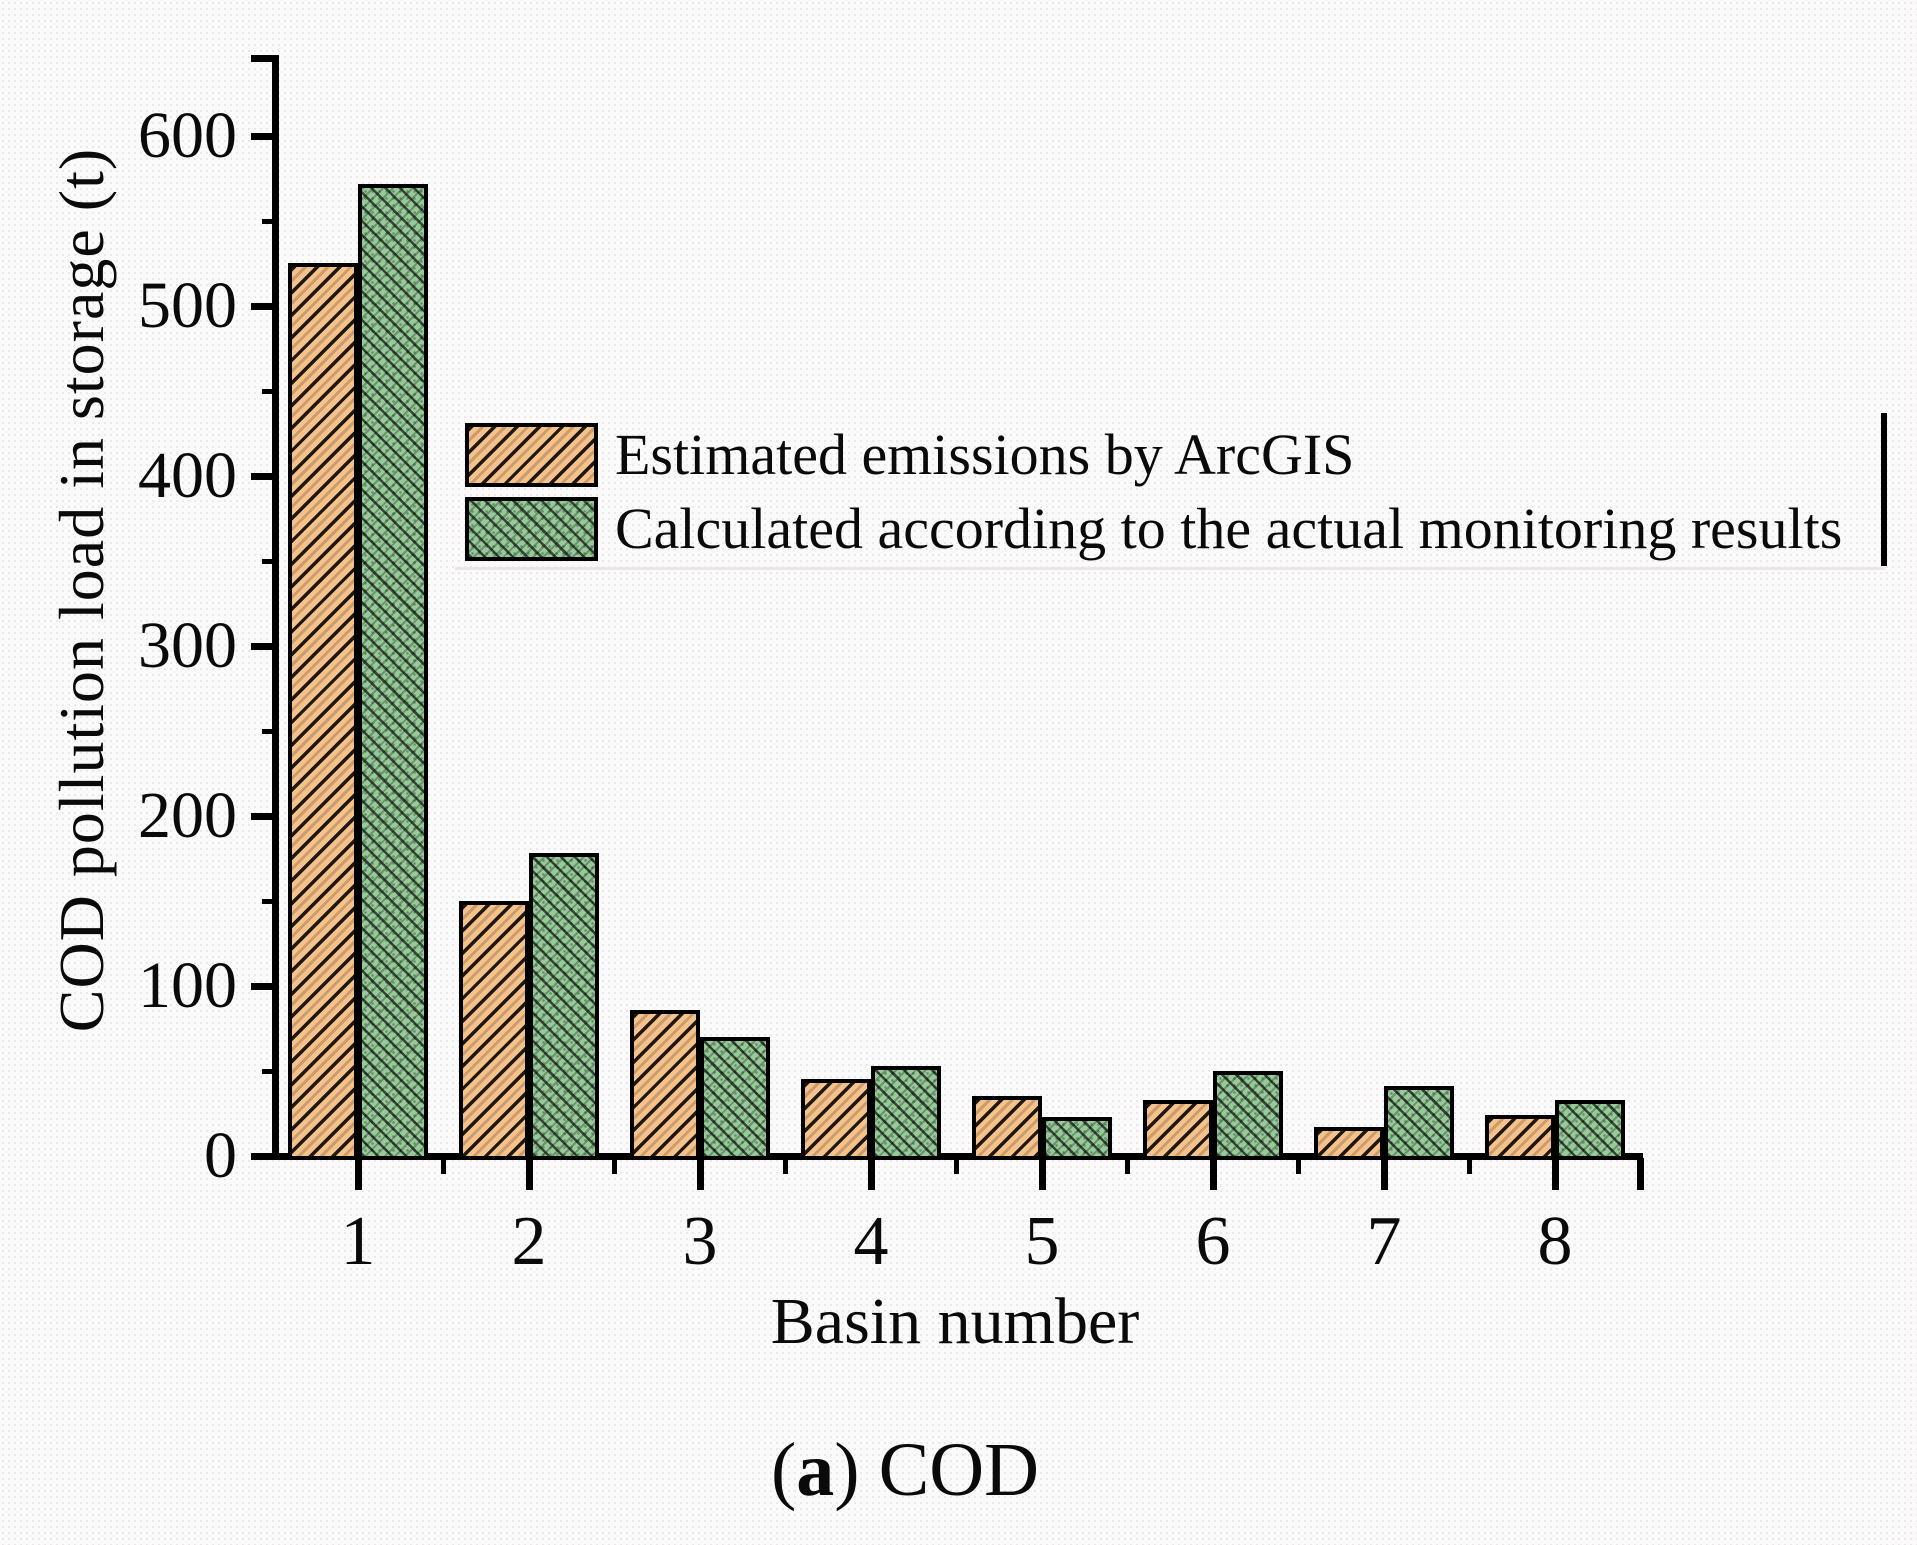  I want to click on caption-letter: a, so click(815, 1470).